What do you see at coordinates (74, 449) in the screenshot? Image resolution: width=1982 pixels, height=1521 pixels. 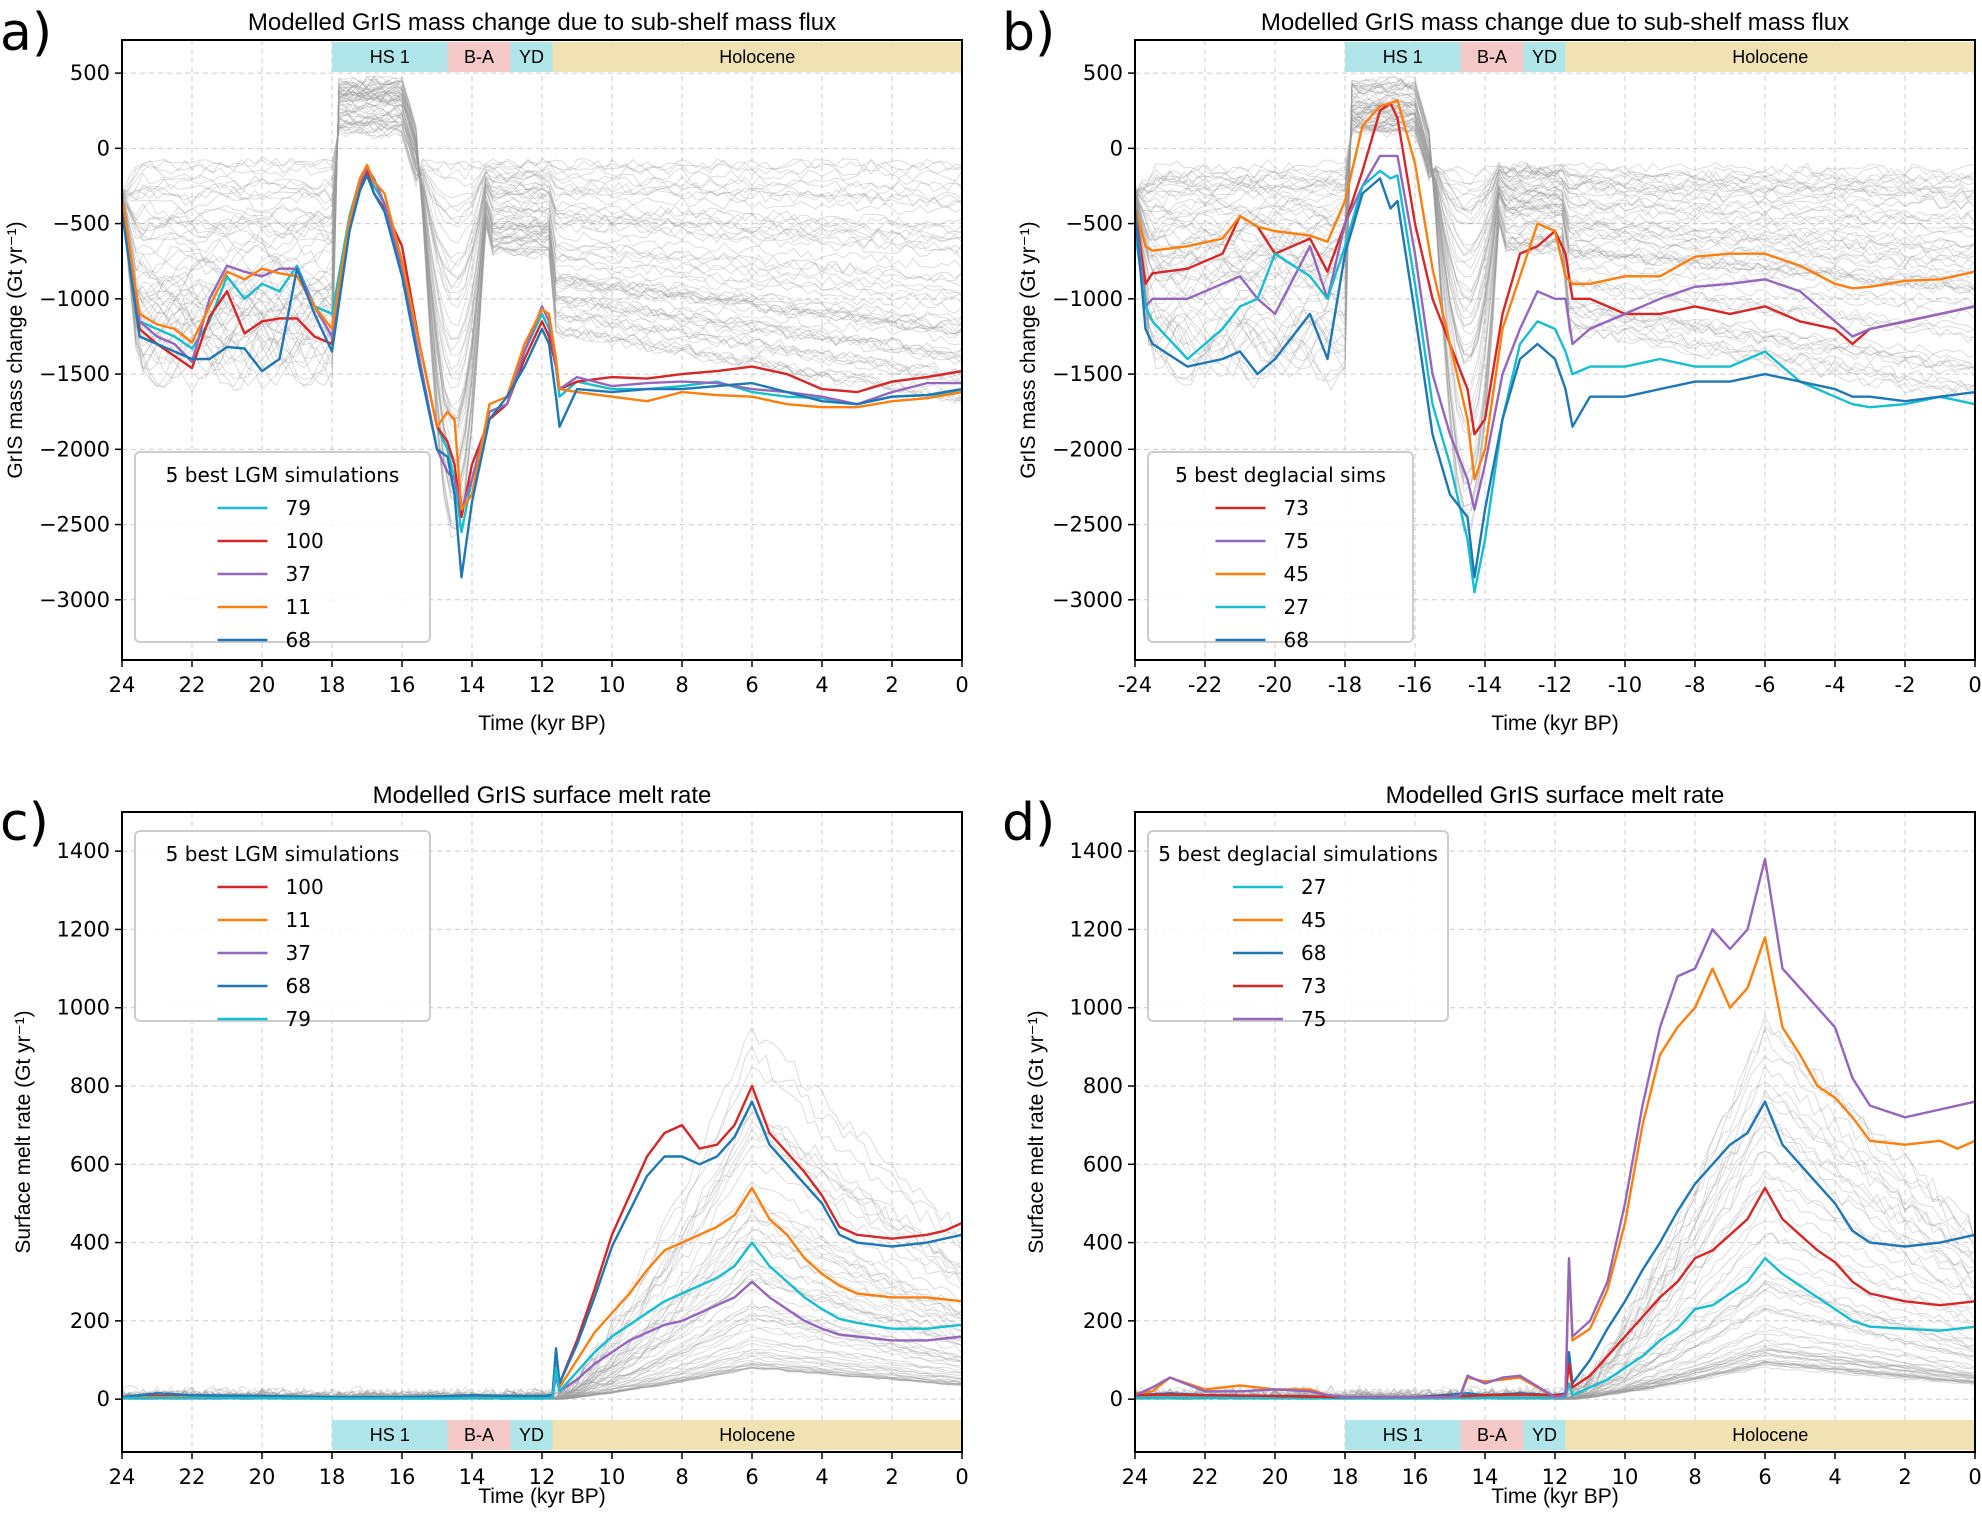 I see `y-tick-label: −2000` at bounding box center [74, 449].